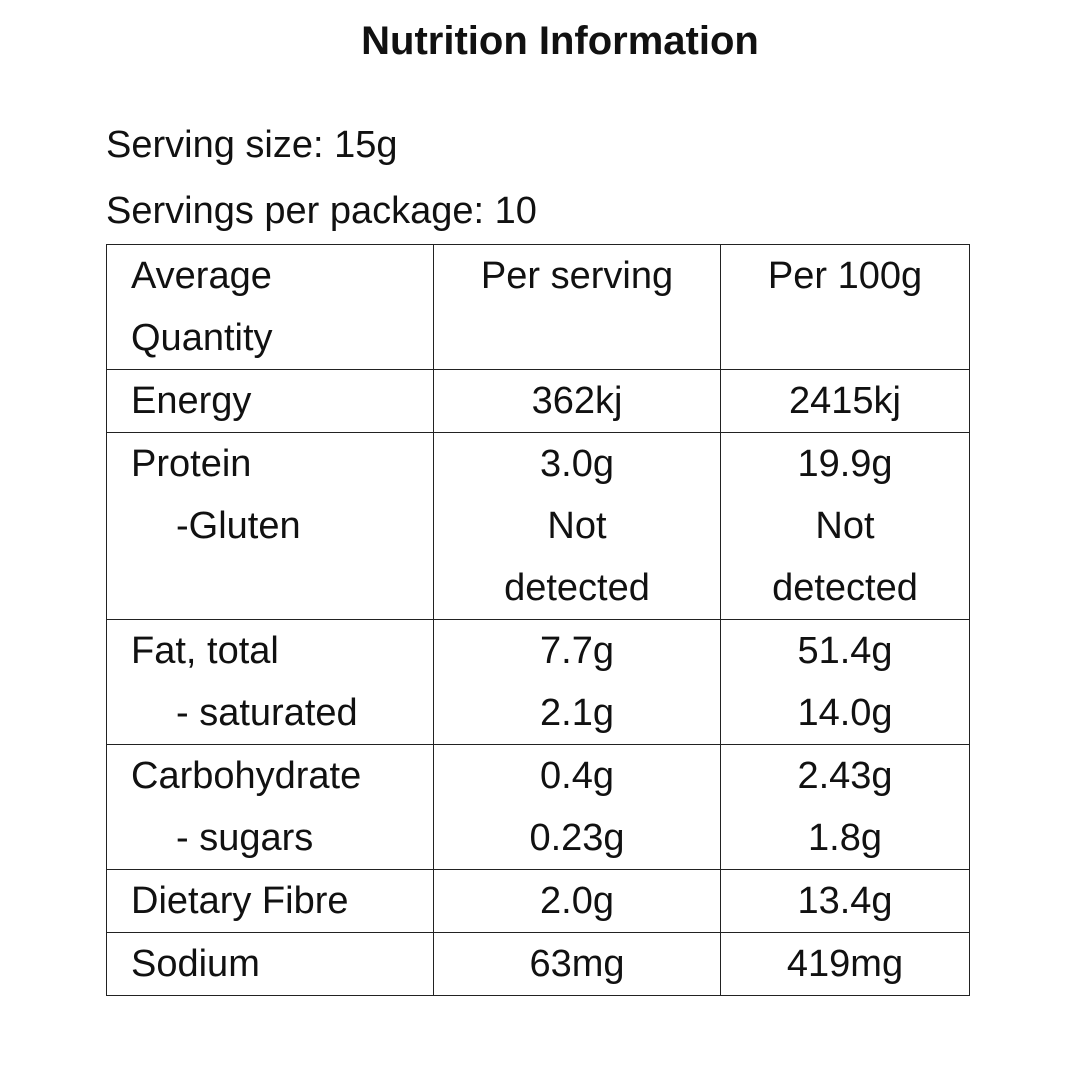 The image size is (1080, 1080). What do you see at coordinates (252, 145) in the screenshot?
I see `serving-size: Serving size: 15g` at bounding box center [252, 145].